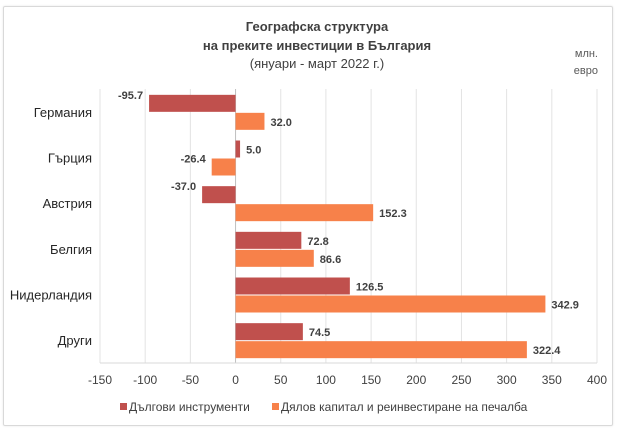 This screenshot has width=630, height=436. I want to click on chart-title-line-2: на преките инвестиции в България, so click(317, 45).